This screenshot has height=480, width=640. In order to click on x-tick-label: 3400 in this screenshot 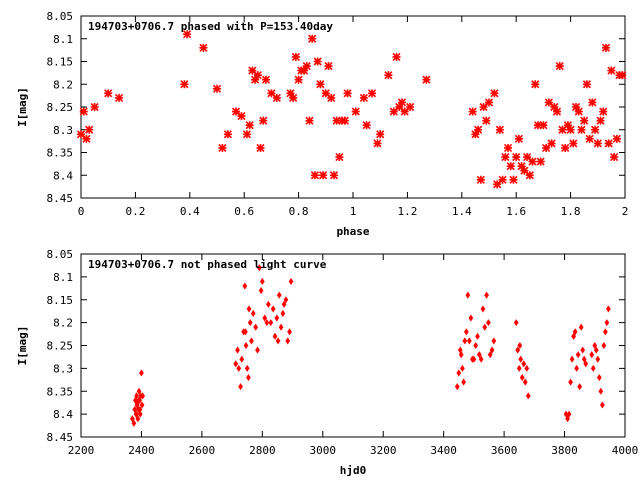, I will do `click(443, 450)`.